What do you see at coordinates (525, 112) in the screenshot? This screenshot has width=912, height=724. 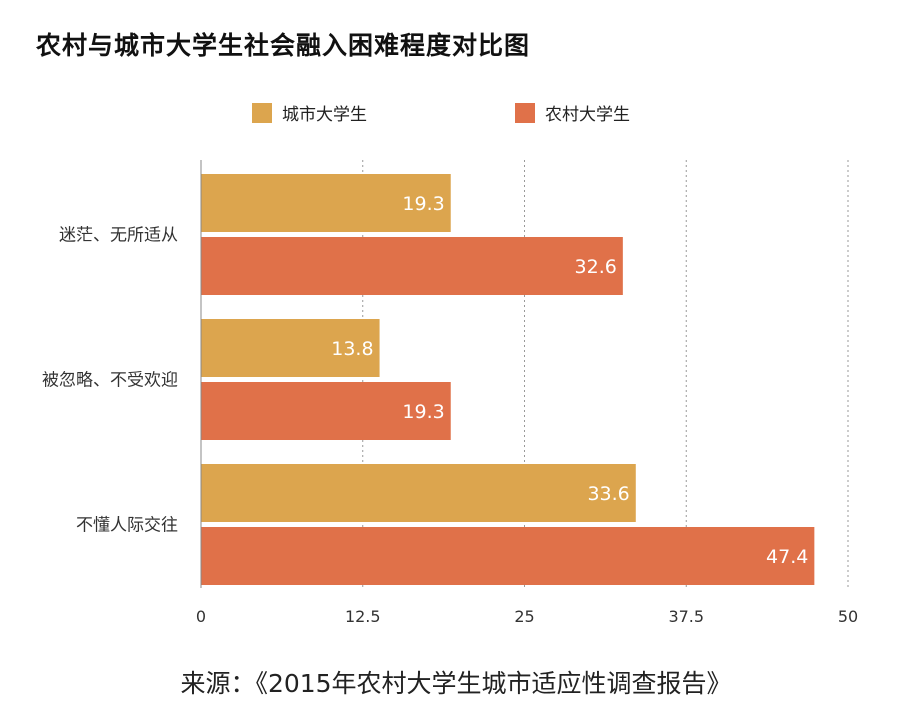 I see `legend-swatch-rural` at bounding box center [525, 112].